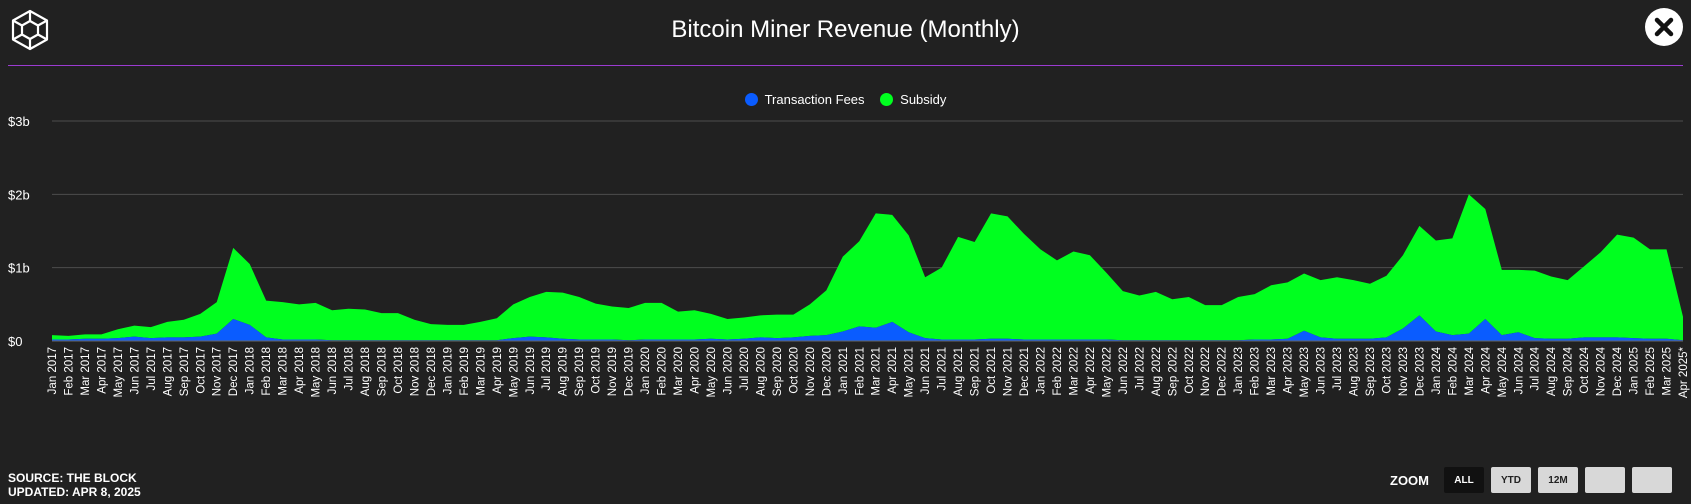 This screenshot has width=1691, height=504. What do you see at coordinates (284, 371) in the screenshot?
I see `x-tick-label: Mar 2018` at bounding box center [284, 371].